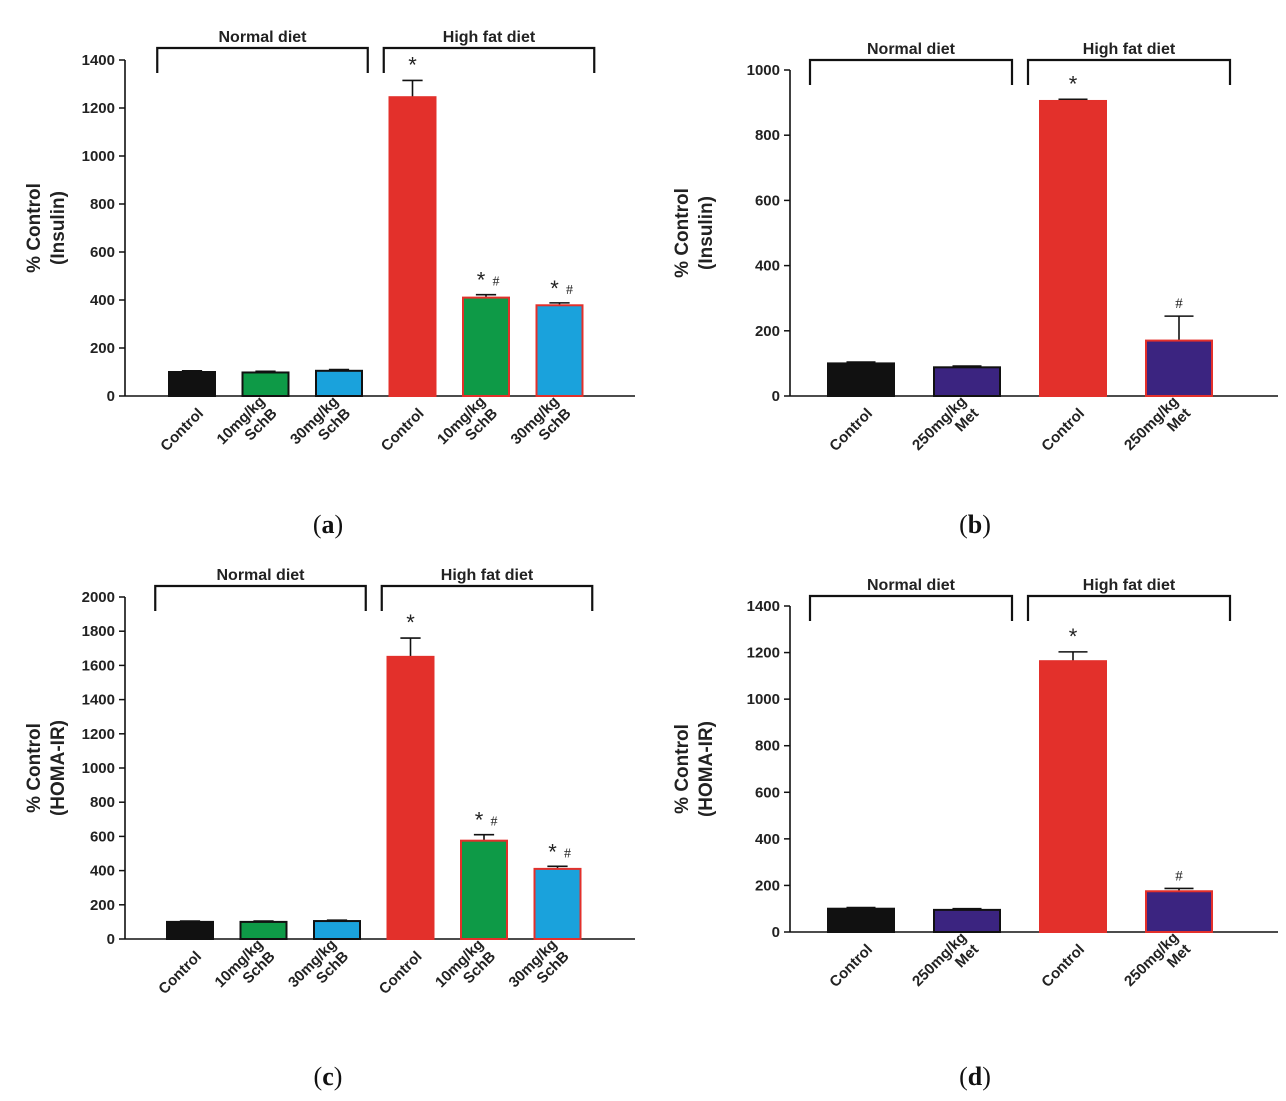  Describe the element at coordinates (763, 653) in the screenshot. I see `y-tick-label: 1200` at that location.